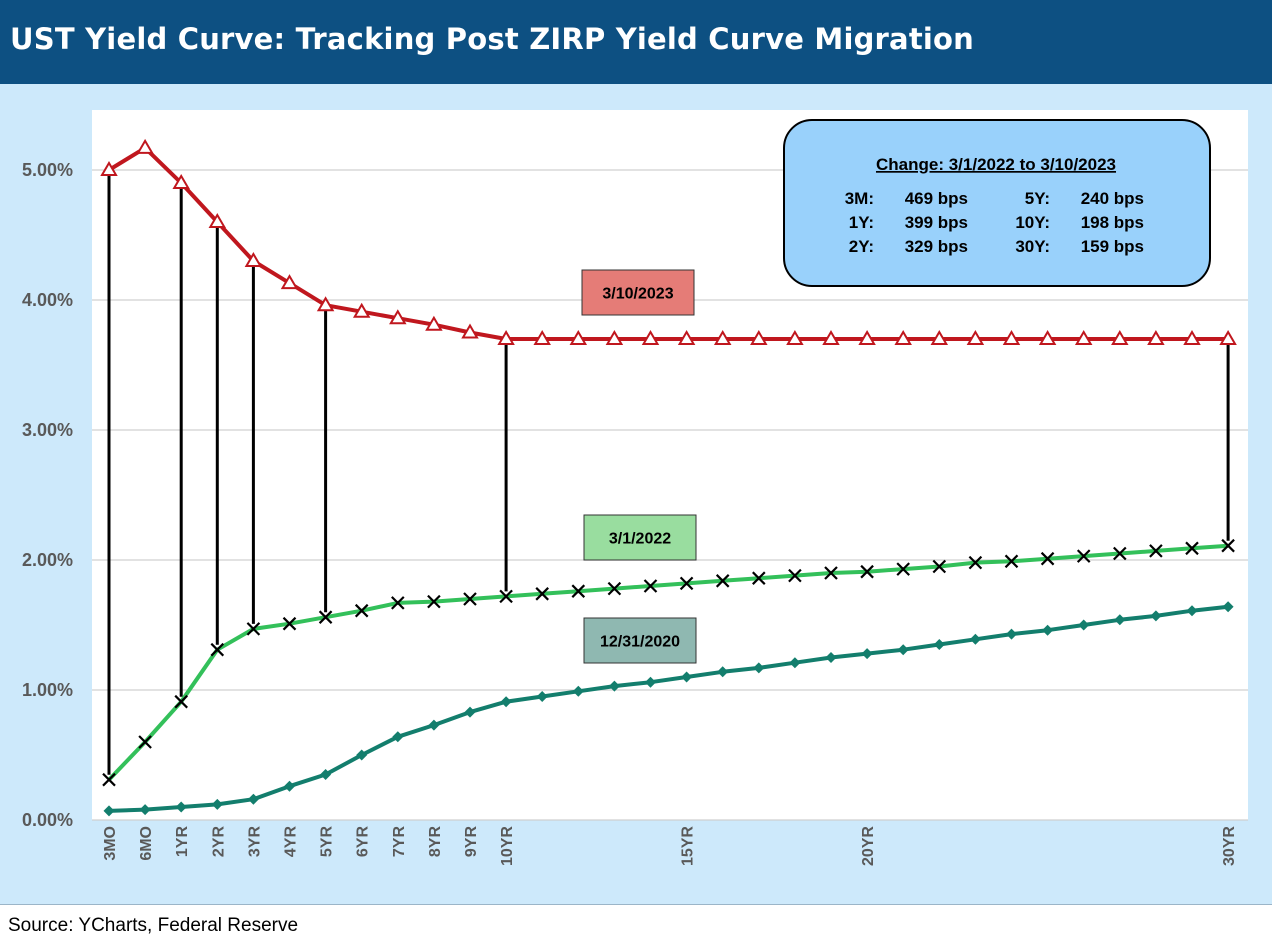 The width and height of the screenshot is (1272, 947). I want to click on x-tick-label: 6YR, so click(363, 842).